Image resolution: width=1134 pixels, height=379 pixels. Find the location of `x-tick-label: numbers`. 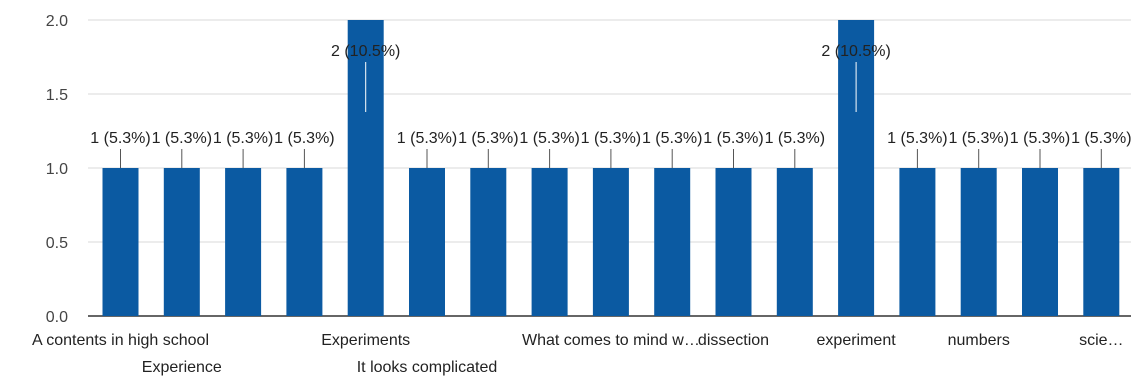

x-tick-label: numbers is located at coordinates (979, 340).